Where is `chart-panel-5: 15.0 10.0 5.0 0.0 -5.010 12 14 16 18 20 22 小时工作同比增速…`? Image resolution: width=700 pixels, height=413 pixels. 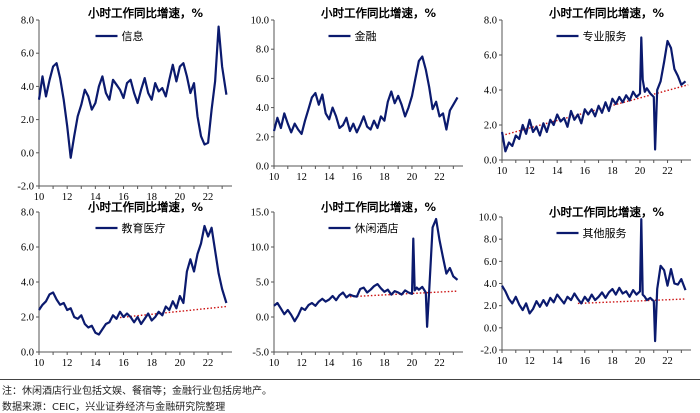
chart-panel-5: 15.0 10.0 5.0 0.0 -5.010 12 14 16 18 20 22 小时工作同比增速… is located at coordinates (357, 284).